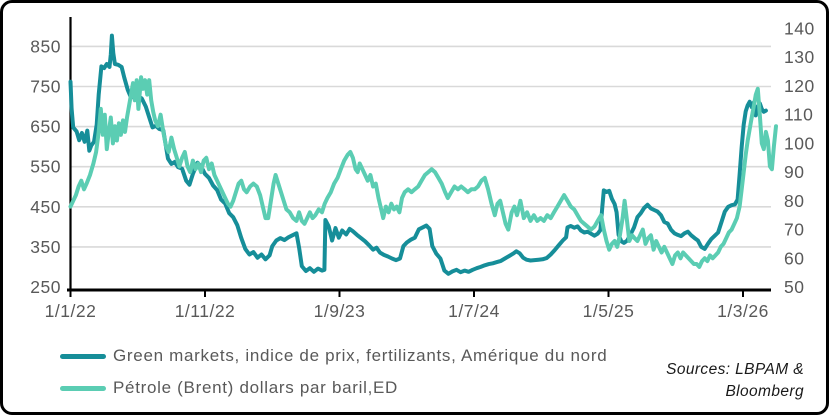 The width and height of the screenshot is (829, 415). What do you see at coordinates (794, 230) in the screenshot?
I see `right-axis-label: 70` at bounding box center [794, 230].